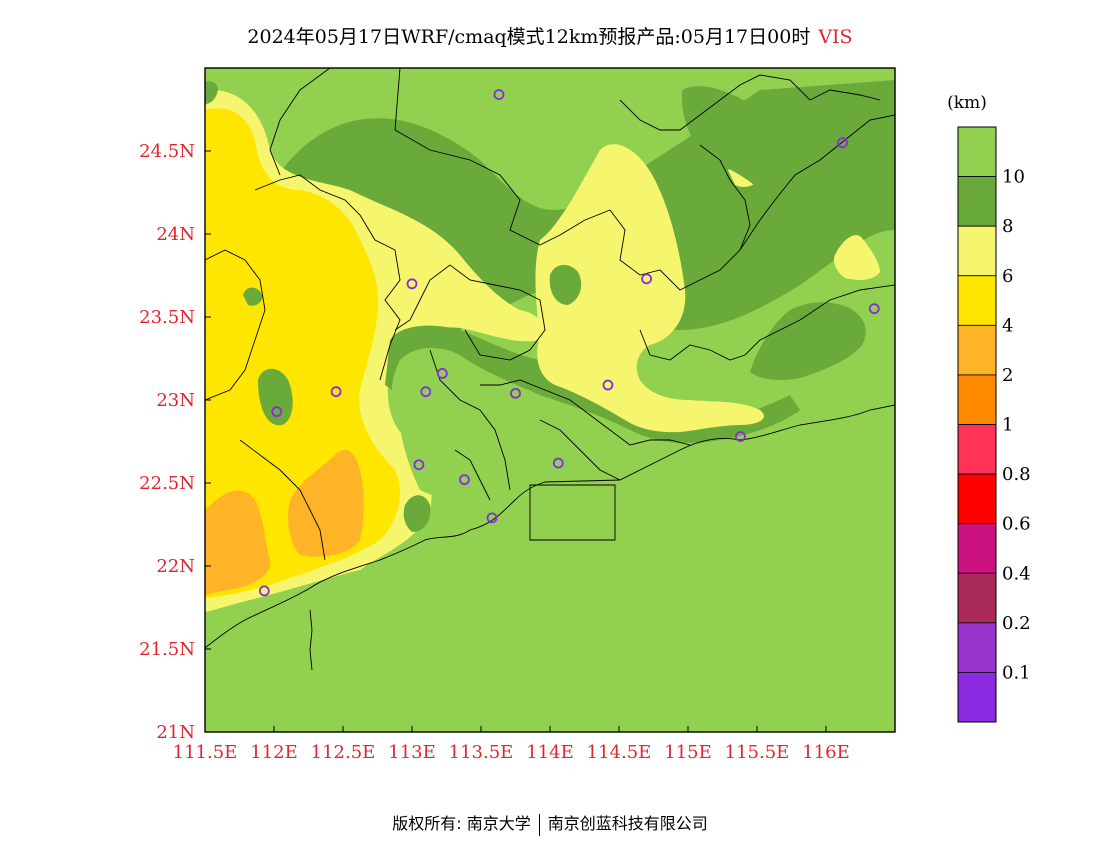  What do you see at coordinates (565, 284) in the screenshot?
I see `vis-8-10-east-patch` at bounding box center [565, 284].